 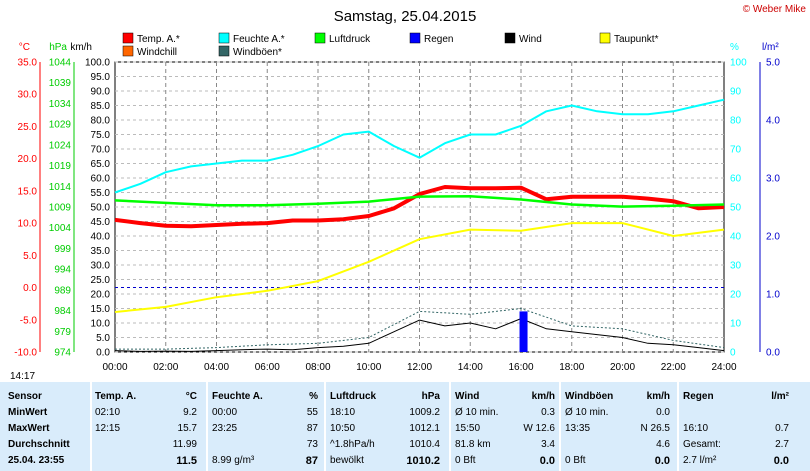 What do you see at coordinates (101, 266) in the screenshot?
I see `wind-axis-tick: 30.0` at bounding box center [101, 266].